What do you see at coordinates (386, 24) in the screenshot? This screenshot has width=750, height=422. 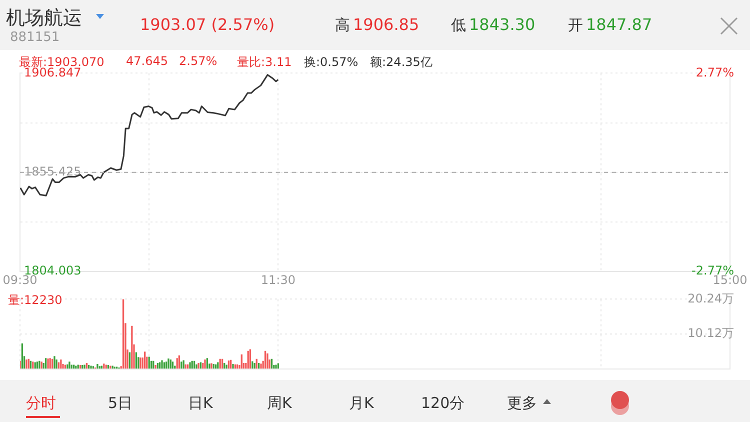 I see `text: 1906.85` at bounding box center [386, 24].